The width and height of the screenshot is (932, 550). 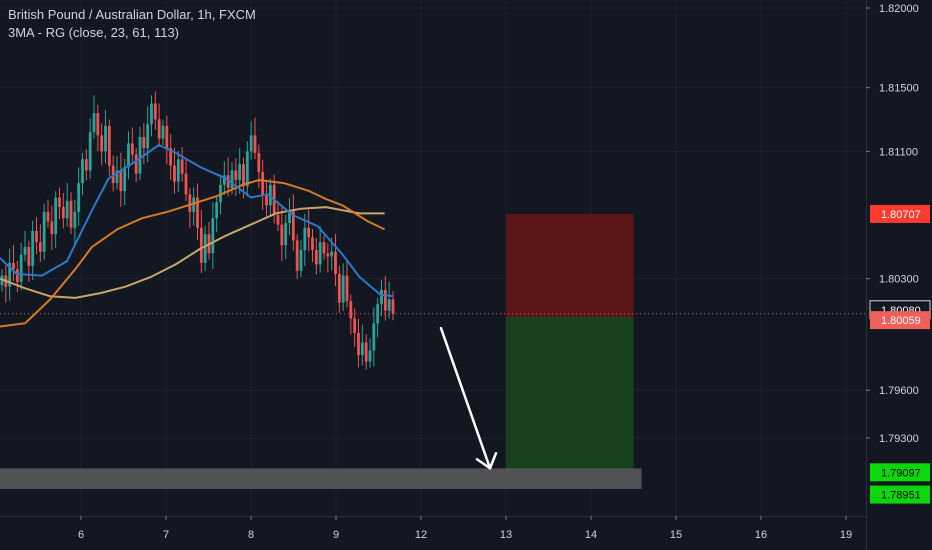 I want to click on price-tick-label: 1.79600, so click(x=899, y=391).